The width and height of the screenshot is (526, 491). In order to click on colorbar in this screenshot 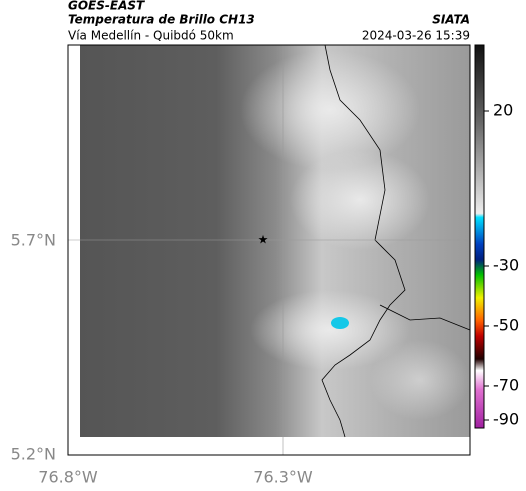, I will do `click(479, 236)`.